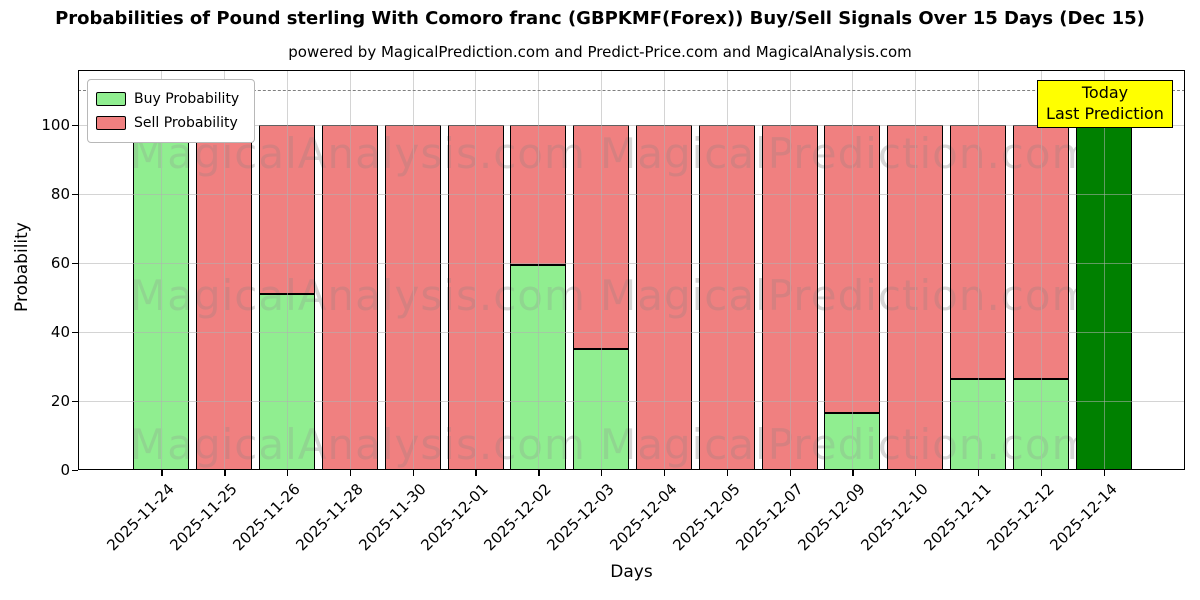  Describe the element at coordinates (60, 401) in the screenshot. I see `y-tick-label-20: 20` at that location.